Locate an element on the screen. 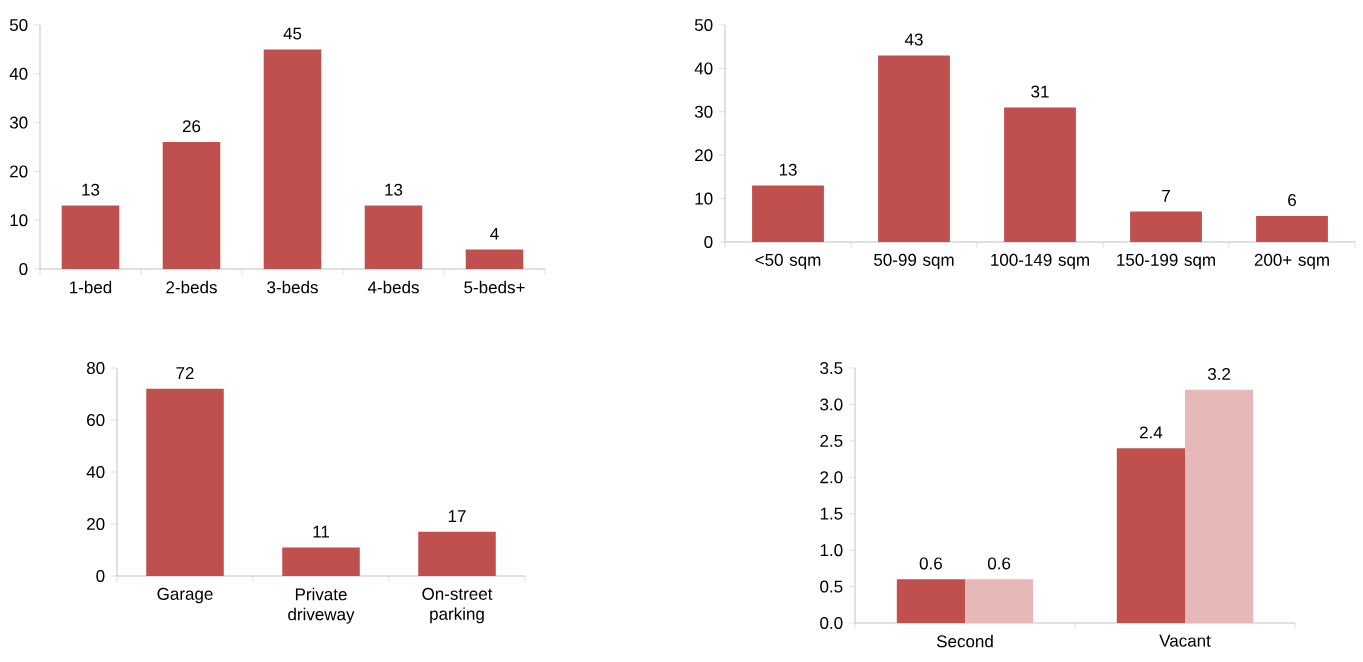  y-tick-label: 80 is located at coordinates (95, 368).